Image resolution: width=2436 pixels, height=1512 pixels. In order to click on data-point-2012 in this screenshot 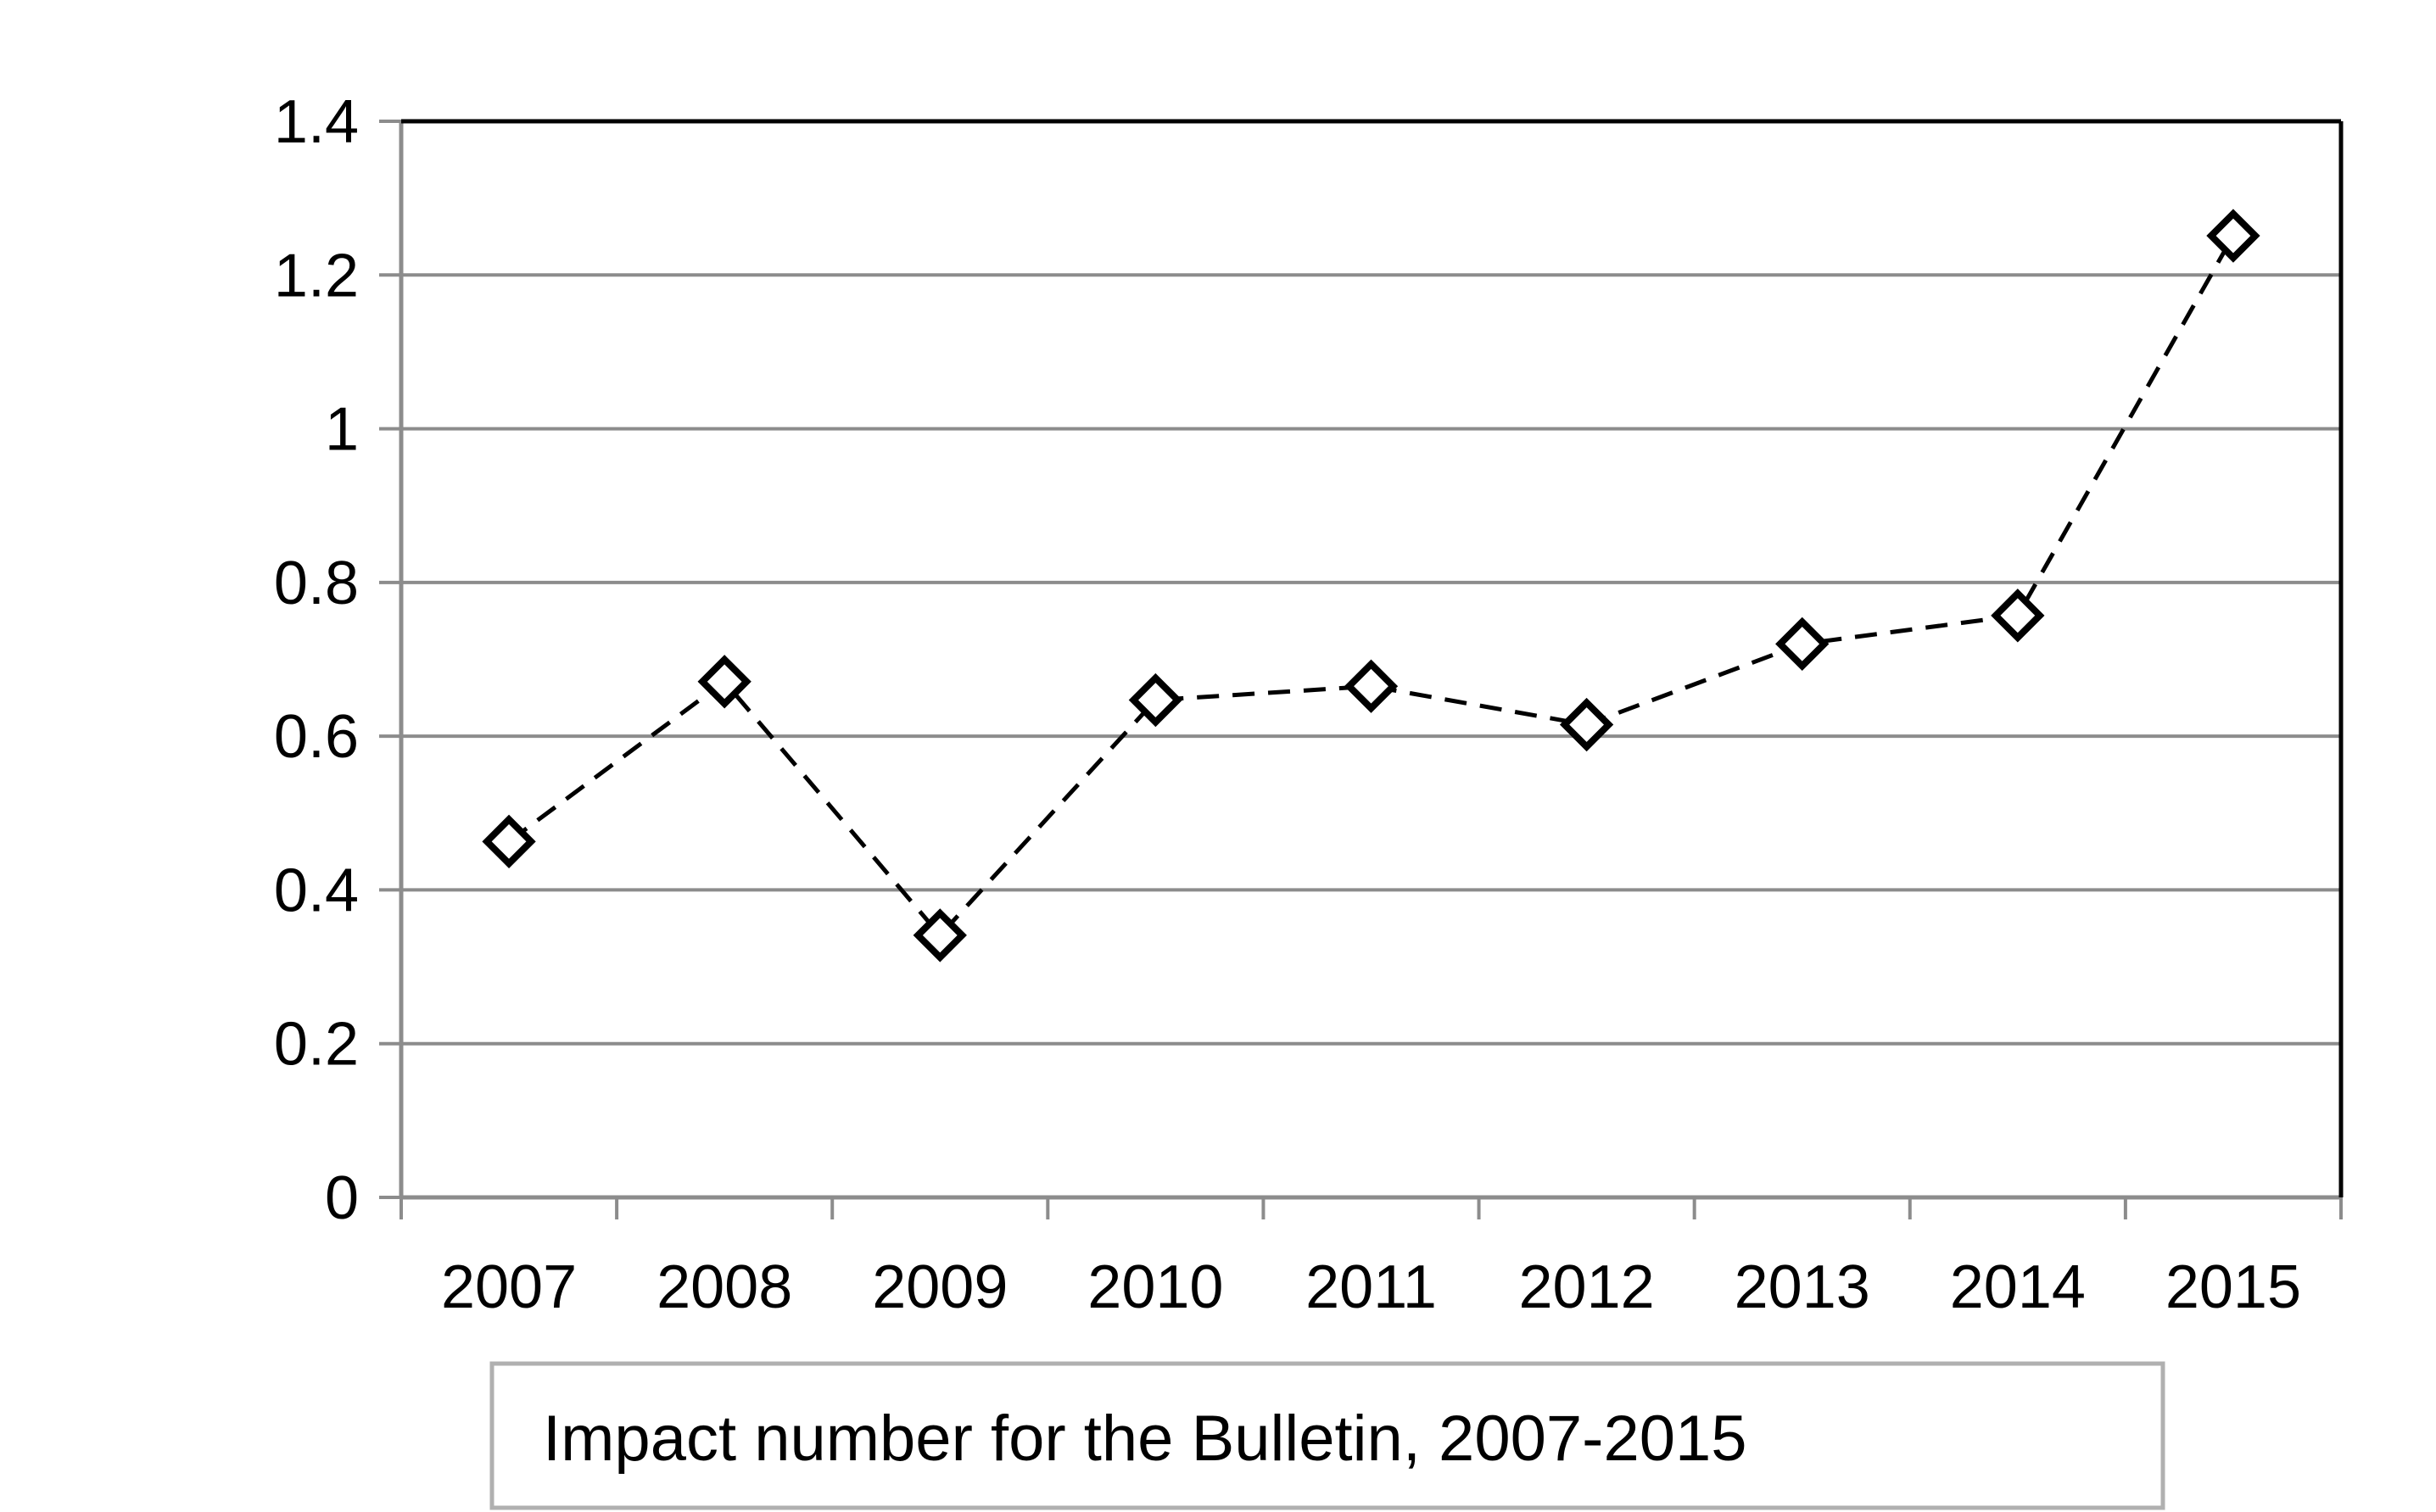, I will do `click(1586, 724)`.